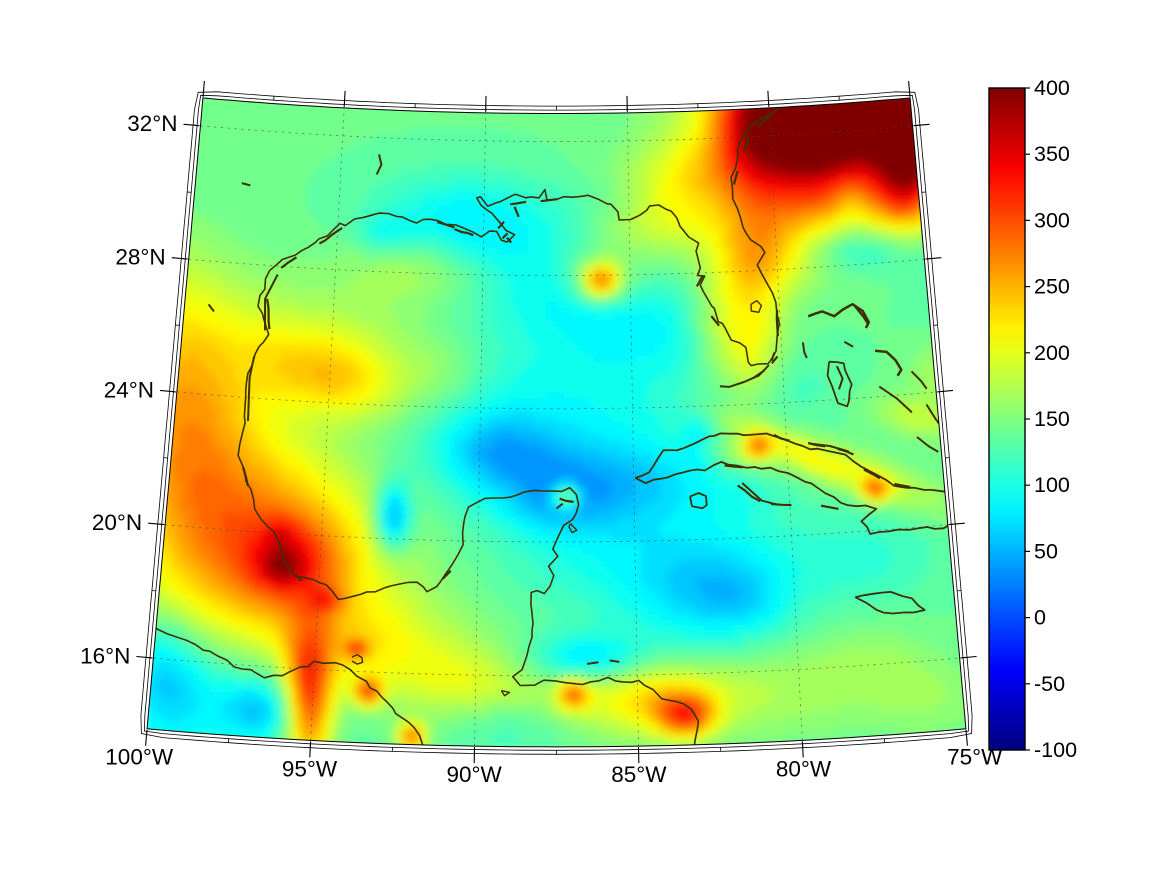  What do you see at coordinates (310, 768) in the screenshot?
I see `svg-text: 95°W` at bounding box center [310, 768].